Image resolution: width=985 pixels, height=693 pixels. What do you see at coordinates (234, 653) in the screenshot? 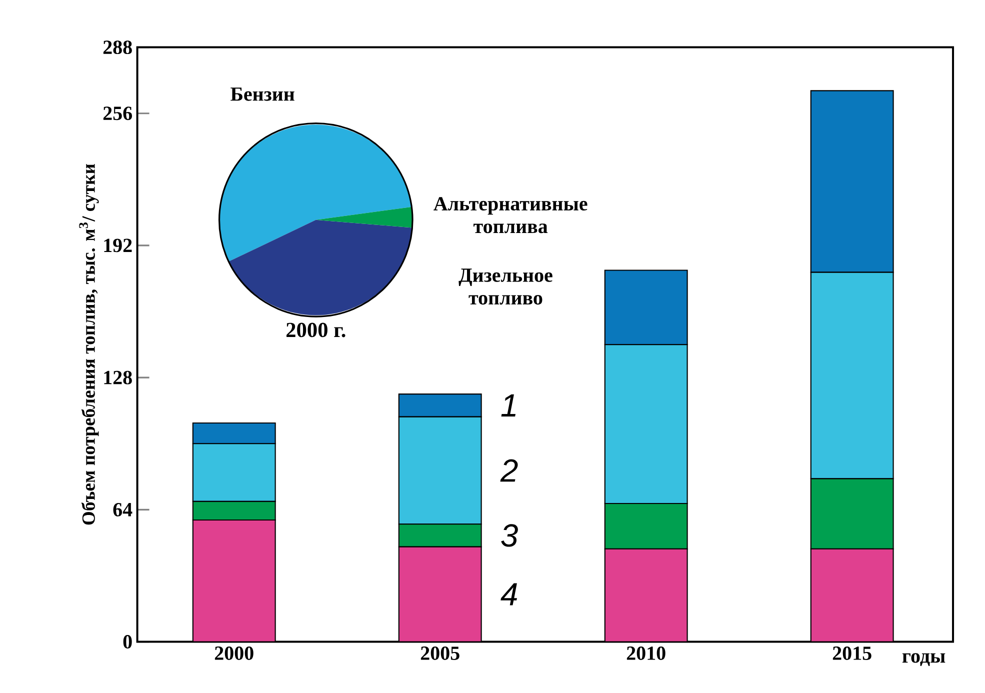
I see `x-tick-label: 2000` at bounding box center [234, 653].